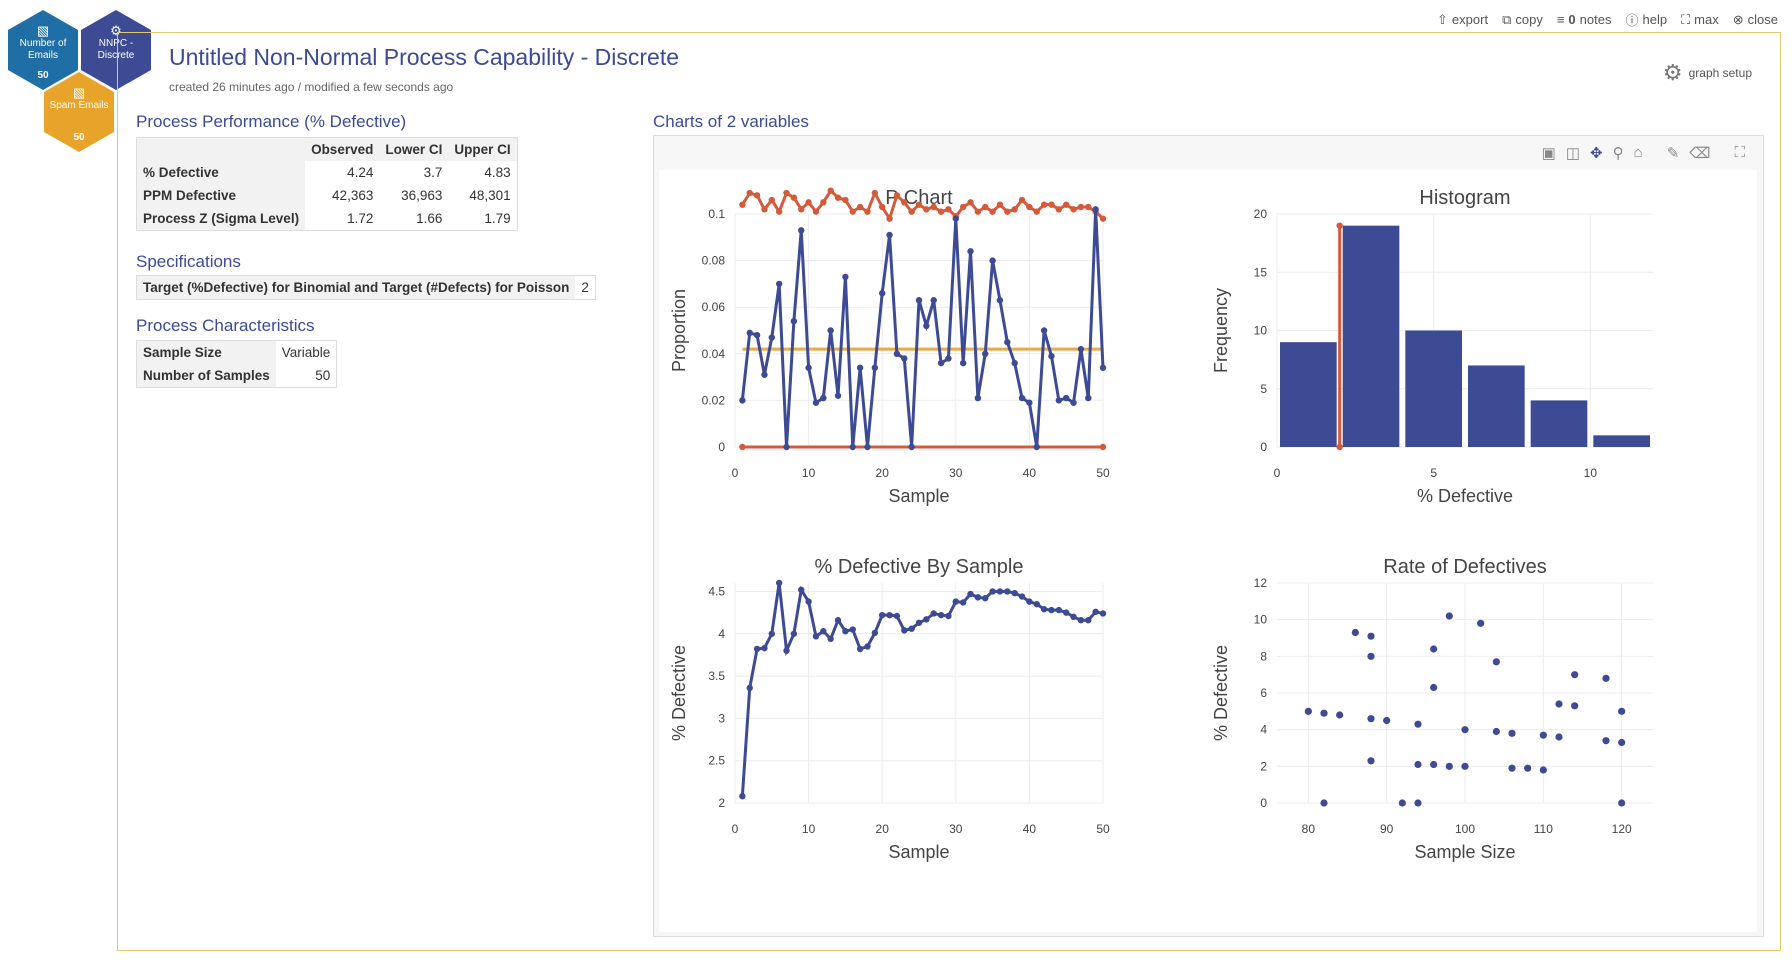  I want to click on cell-value: 50, so click(306, 376).